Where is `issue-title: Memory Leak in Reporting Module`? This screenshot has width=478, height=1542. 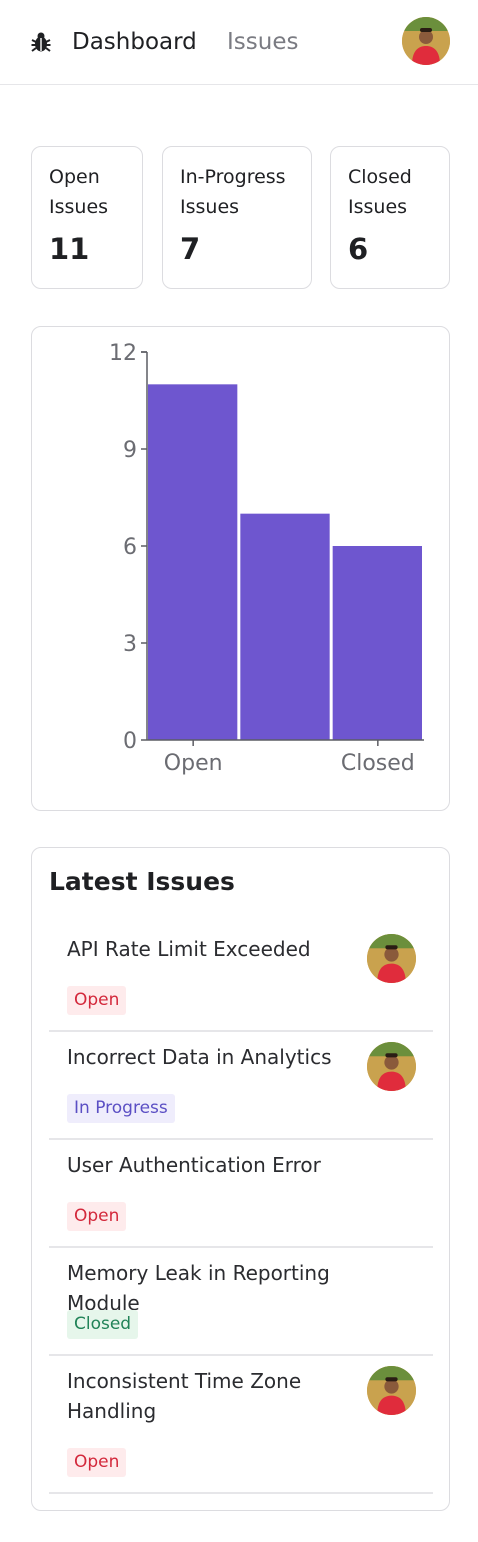 issue-title: Memory Leak in Reporting Module is located at coordinates (198, 1288).